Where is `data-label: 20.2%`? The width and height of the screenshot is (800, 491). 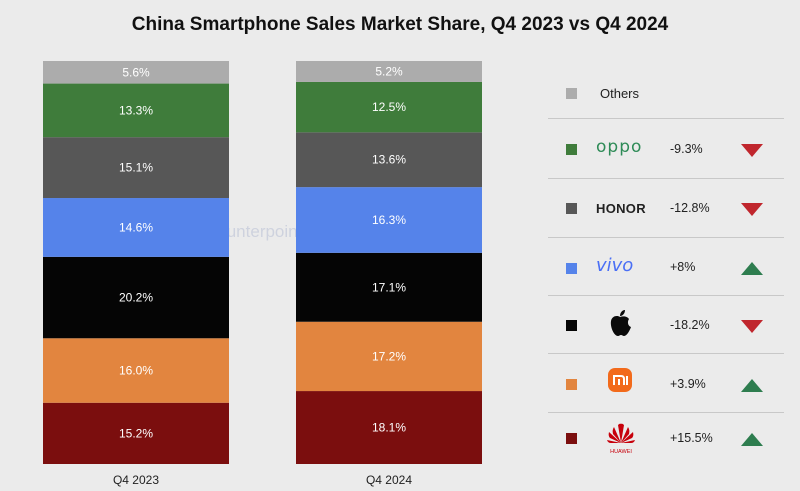
data-label: 20.2% is located at coordinates (136, 298).